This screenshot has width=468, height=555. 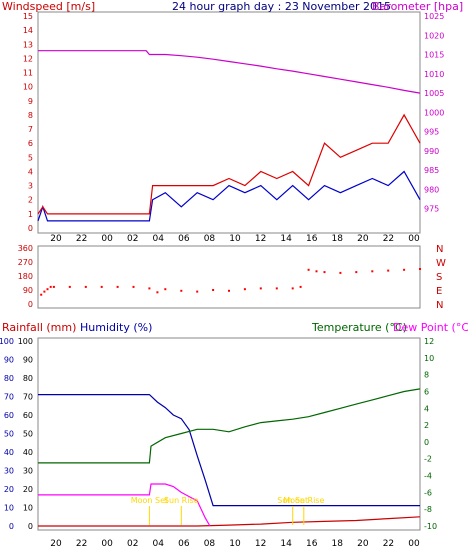 I want to click on direction-panel-frame, so click(x=229, y=277).